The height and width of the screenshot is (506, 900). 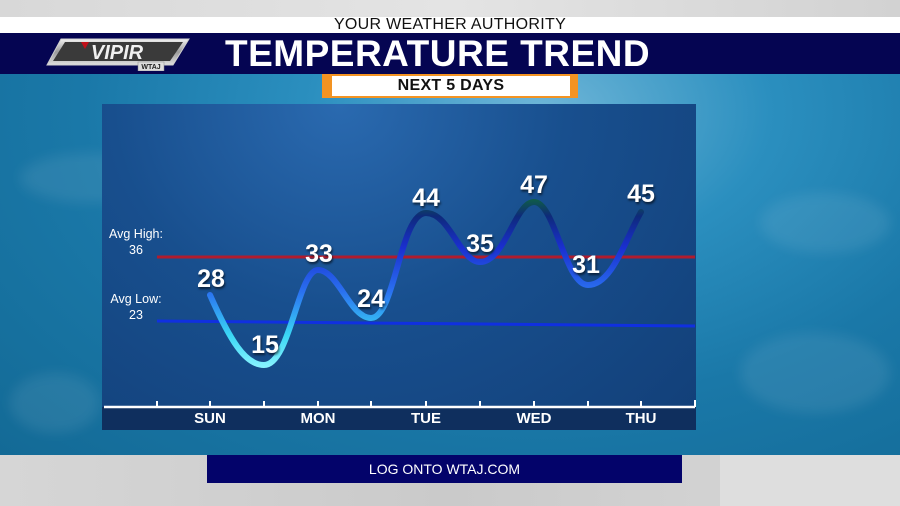 What do you see at coordinates (150, 67) in the screenshot?
I see `svg-text: WTAJ` at bounding box center [150, 67].